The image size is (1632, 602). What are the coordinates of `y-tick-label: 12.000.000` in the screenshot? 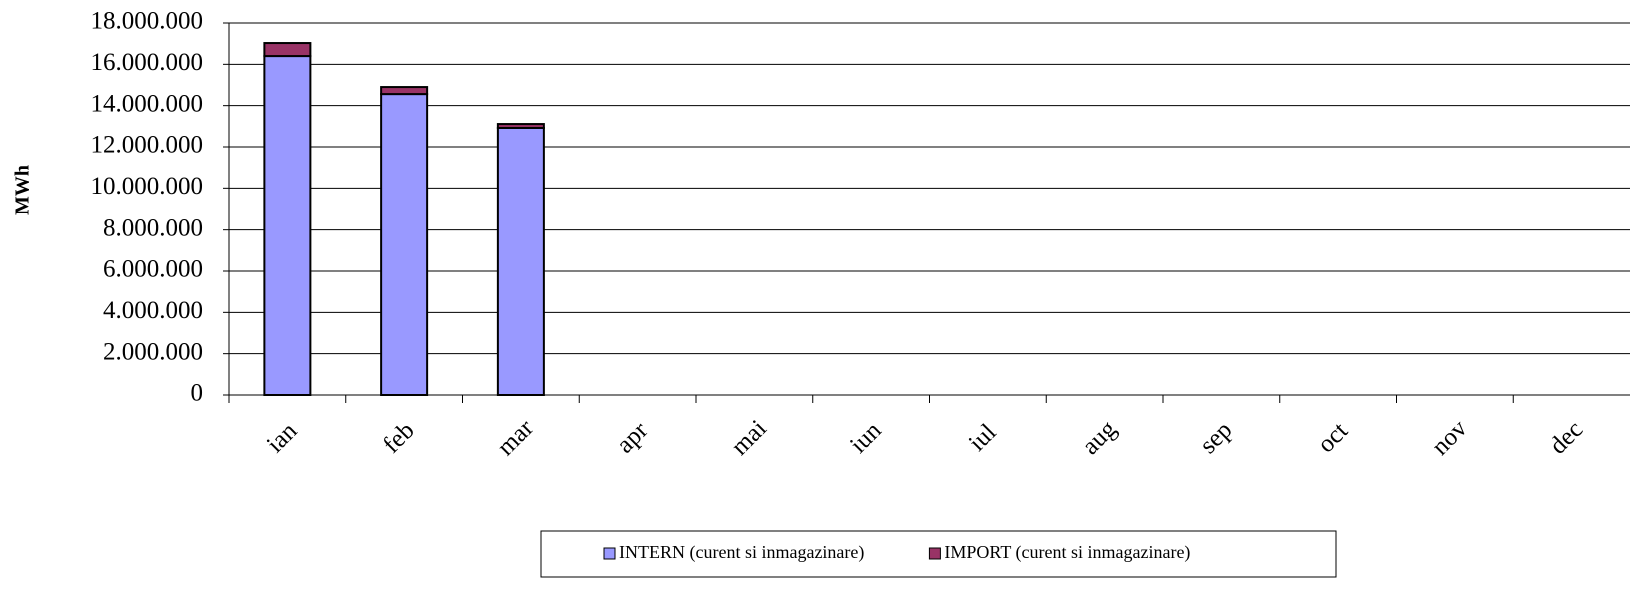 It's located at (147, 145).